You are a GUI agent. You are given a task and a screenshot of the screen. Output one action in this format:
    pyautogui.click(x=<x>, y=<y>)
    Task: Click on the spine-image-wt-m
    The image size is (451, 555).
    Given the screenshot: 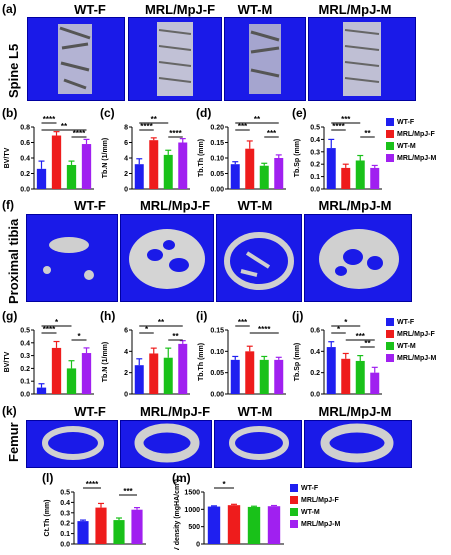 What is the action you would take?
    pyautogui.click(x=265, y=59)
    